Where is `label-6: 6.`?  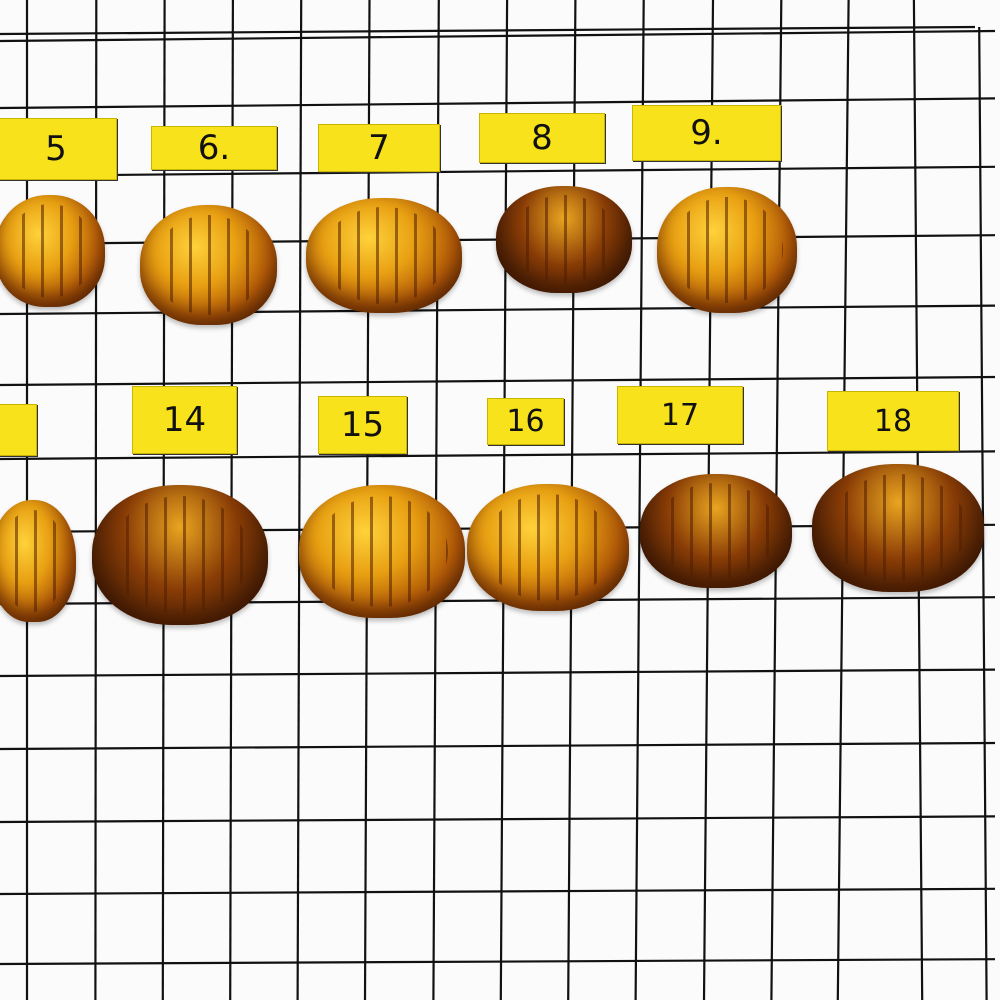
label-6: 6. is located at coordinates (214, 148).